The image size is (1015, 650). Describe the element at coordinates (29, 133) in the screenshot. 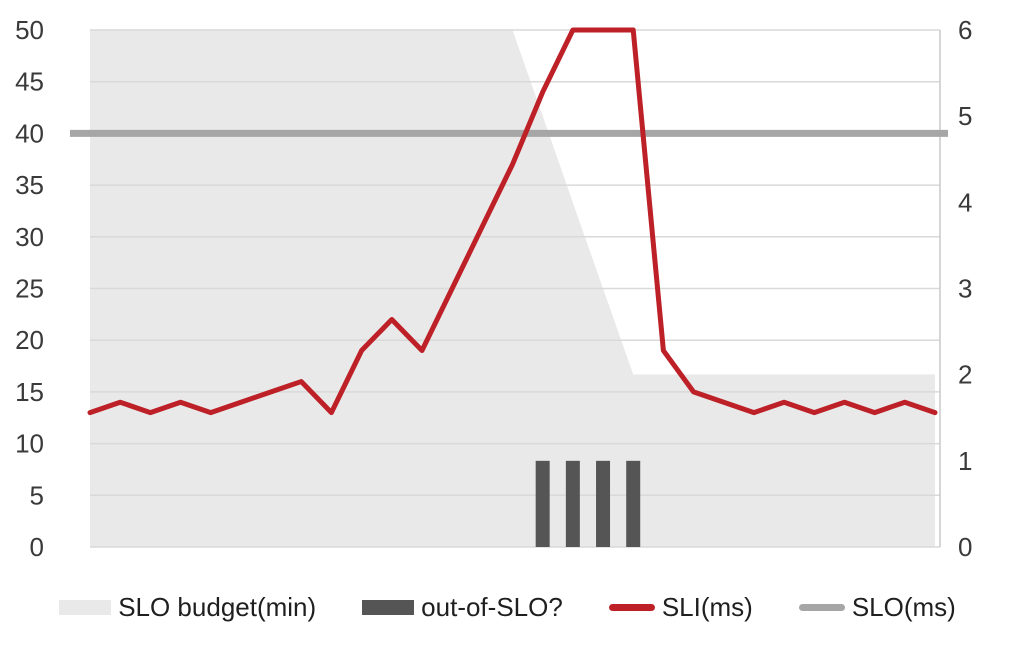

I see `left-axis-tick-label: 40` at that location.